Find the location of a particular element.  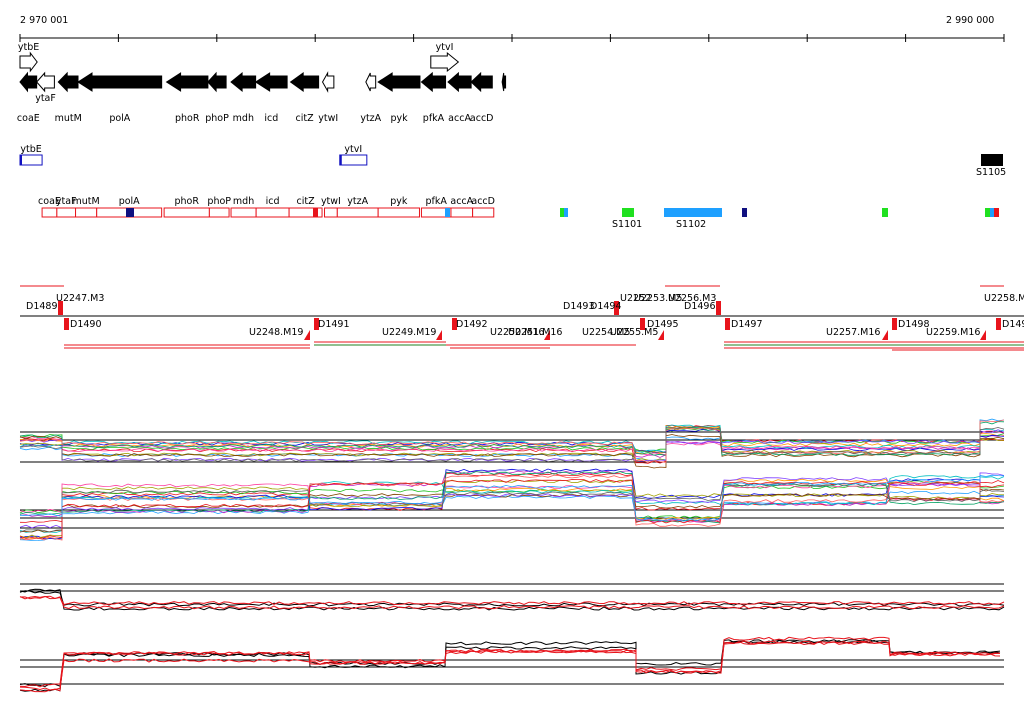

segment-name: accD is located at coordinates (483, 201).